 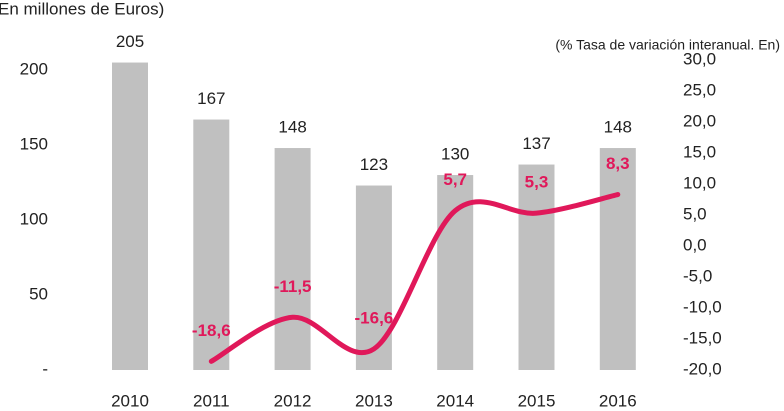 What do you see at coordinates (34, 144) in the screenshot?
I see `y-tick-label: 150` at bounding box center [34, 144].